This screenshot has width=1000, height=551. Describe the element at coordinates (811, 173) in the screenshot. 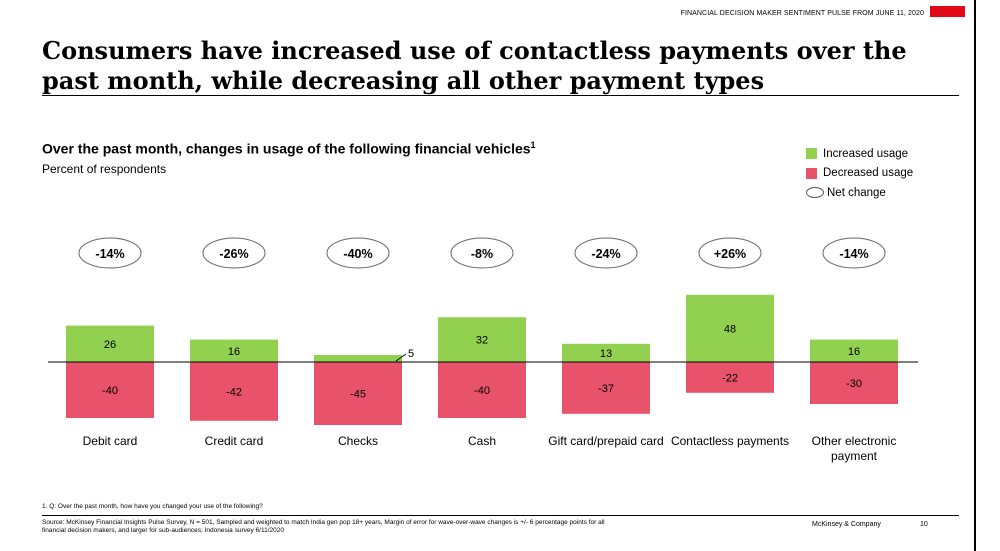

I see `legend-swatch-decreased` at that location.